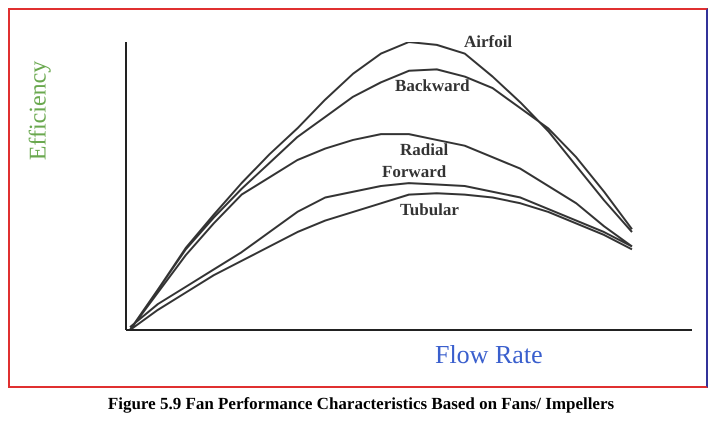  What do you see at coordinates (39, 110) in the screenshot?
I see `y-axis-title: Efficiency` at bounding box center [39, 110].